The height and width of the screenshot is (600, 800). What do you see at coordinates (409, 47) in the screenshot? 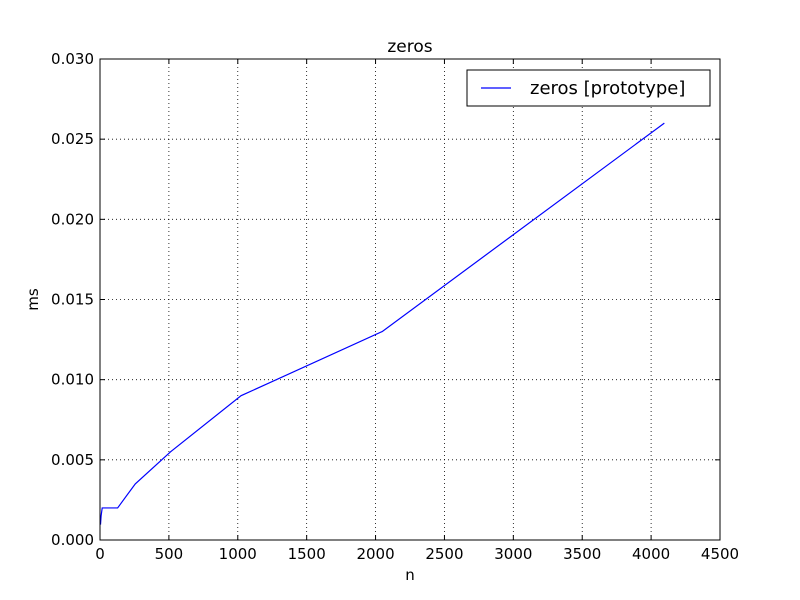
I see `chart-title: zeros` at bounding box center [409, 47].